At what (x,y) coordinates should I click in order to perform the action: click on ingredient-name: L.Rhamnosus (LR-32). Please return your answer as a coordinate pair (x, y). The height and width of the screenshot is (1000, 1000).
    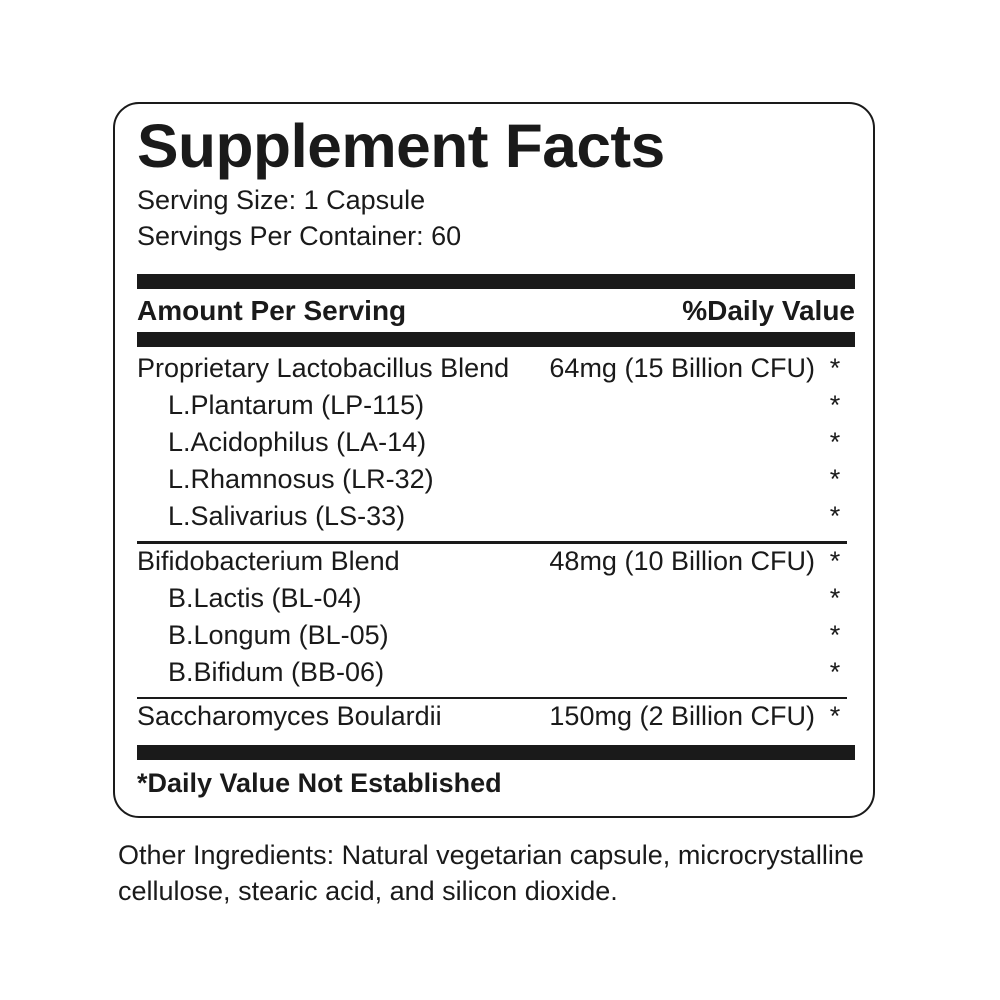
    Looking at the image, I should click on (301, 479).